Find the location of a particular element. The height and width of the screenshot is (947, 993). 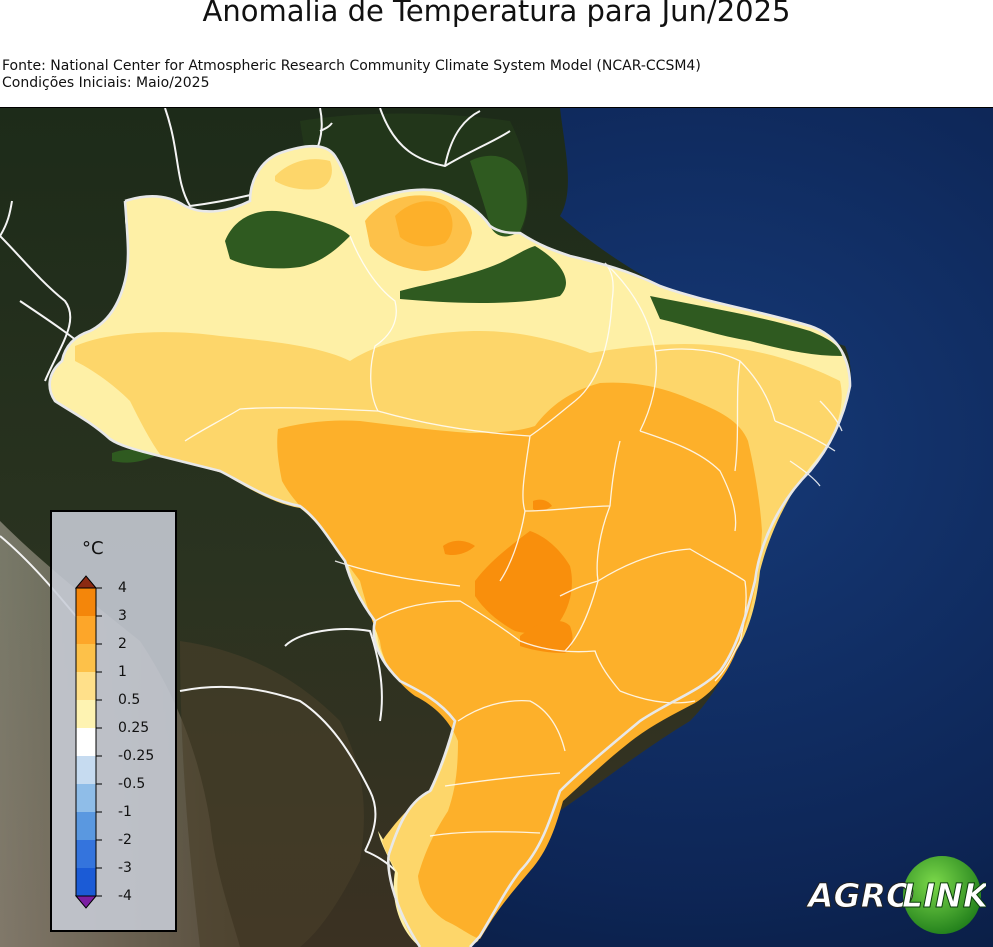

legend-tick-label: -3 is located at coordinates (125, 868).